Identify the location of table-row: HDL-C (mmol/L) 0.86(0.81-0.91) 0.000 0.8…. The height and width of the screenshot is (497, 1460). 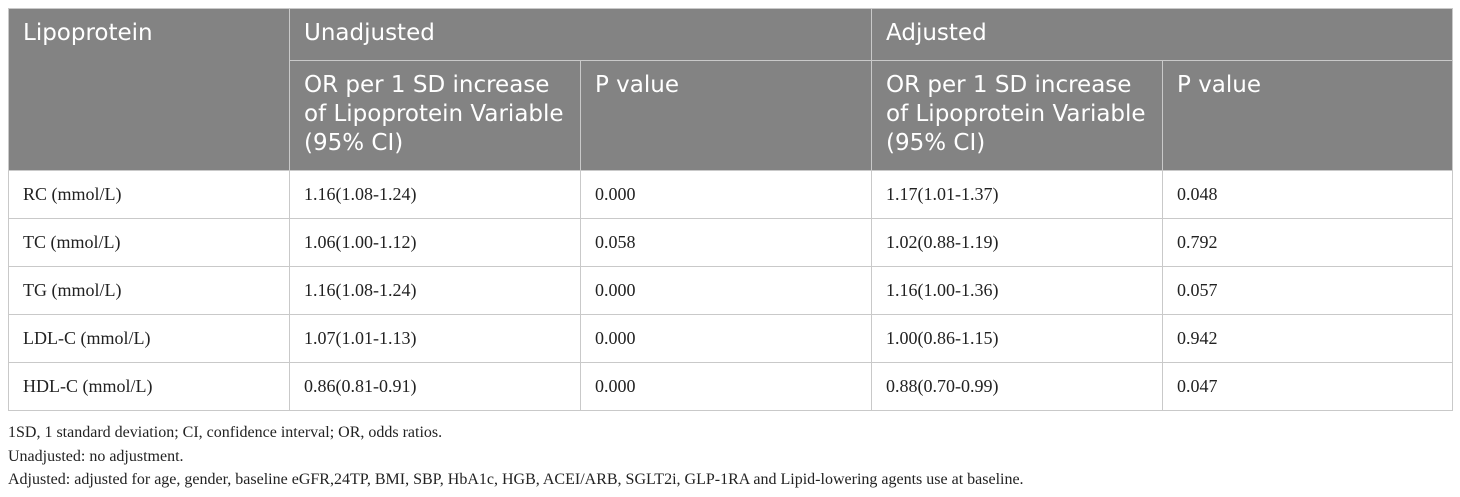
(731, 386).